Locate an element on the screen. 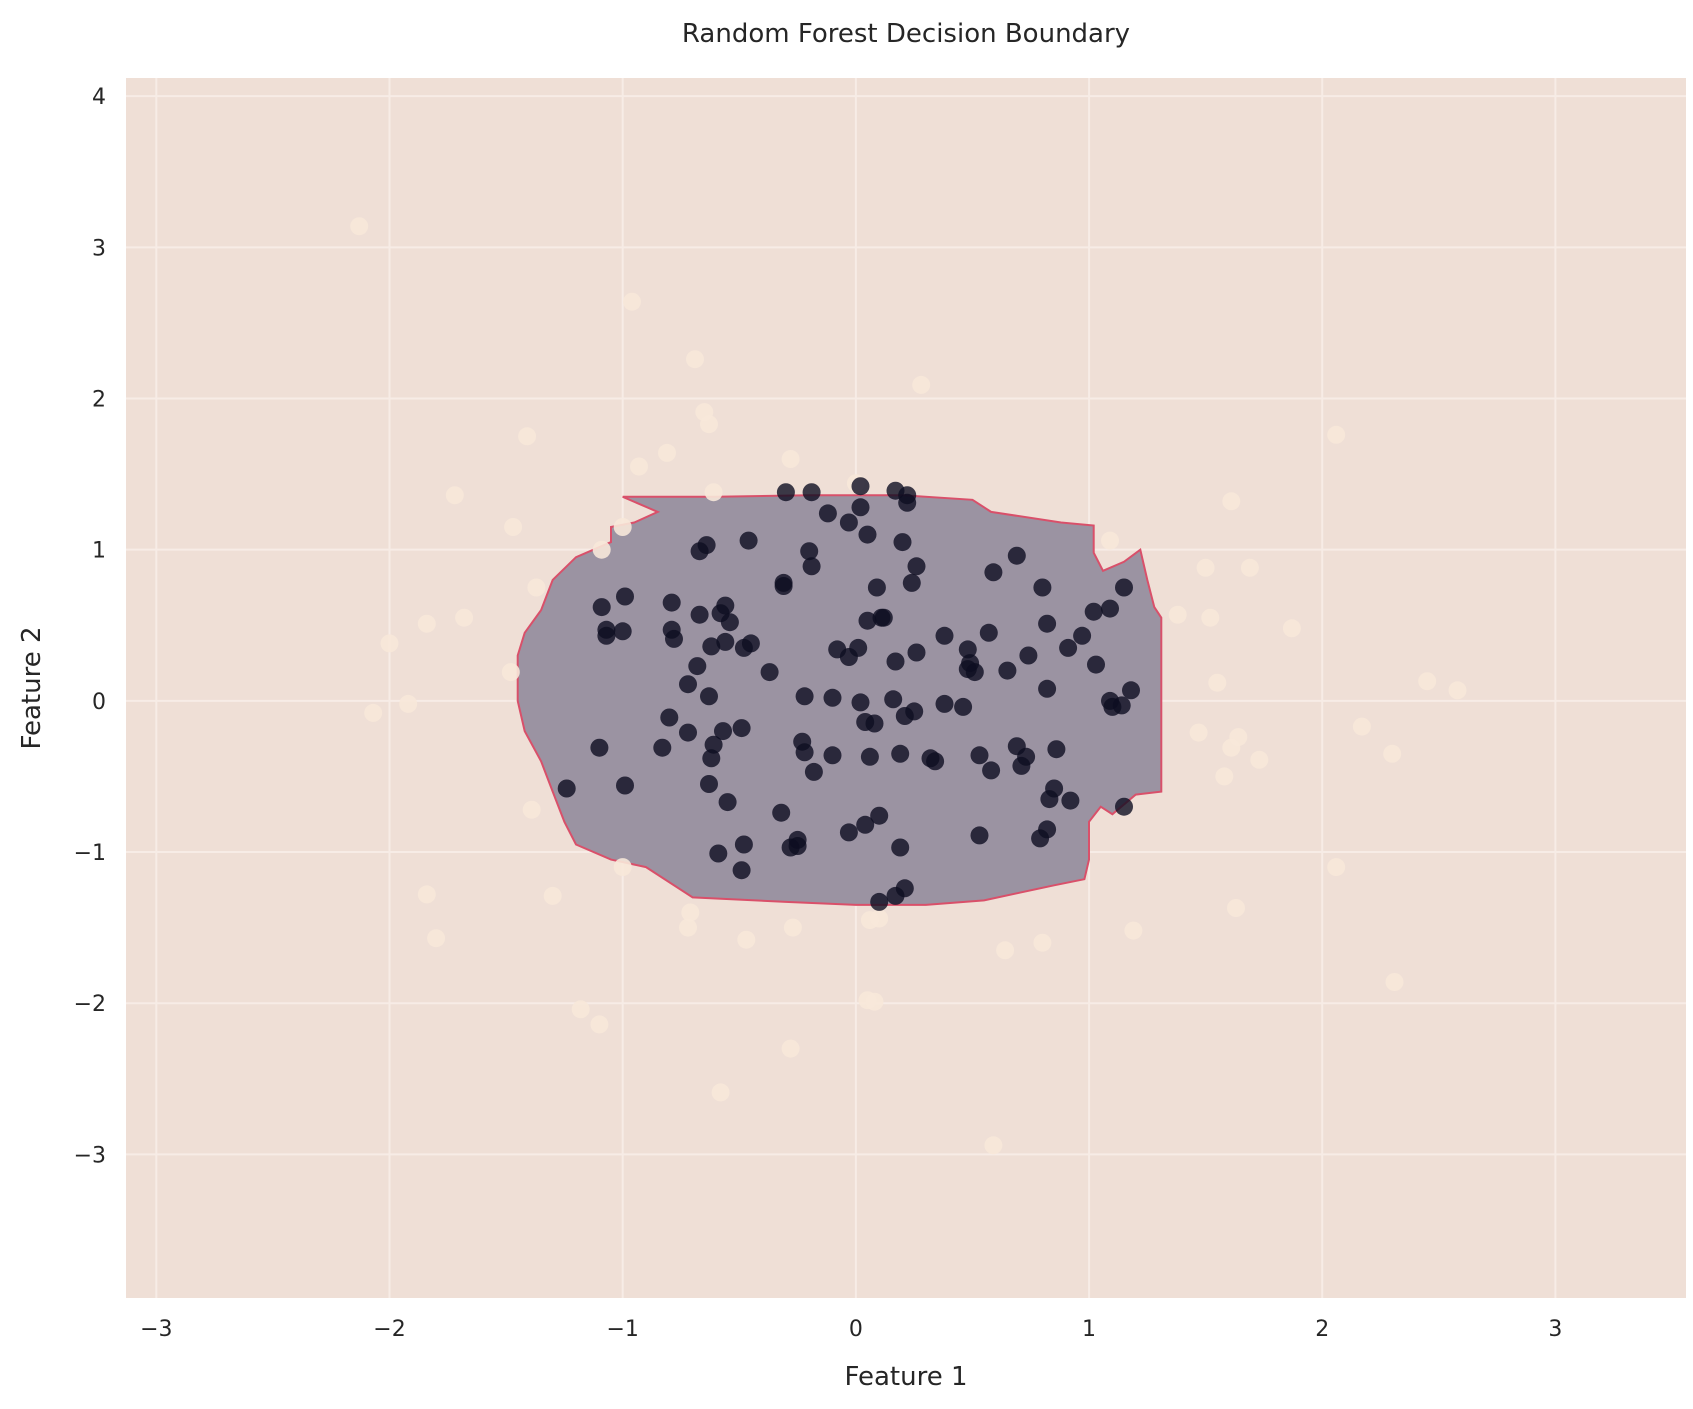 Image resolution: width=1693 pixels, height=1409 pixels. x-tick-label: −3 is located at coordinates (156, 1329).